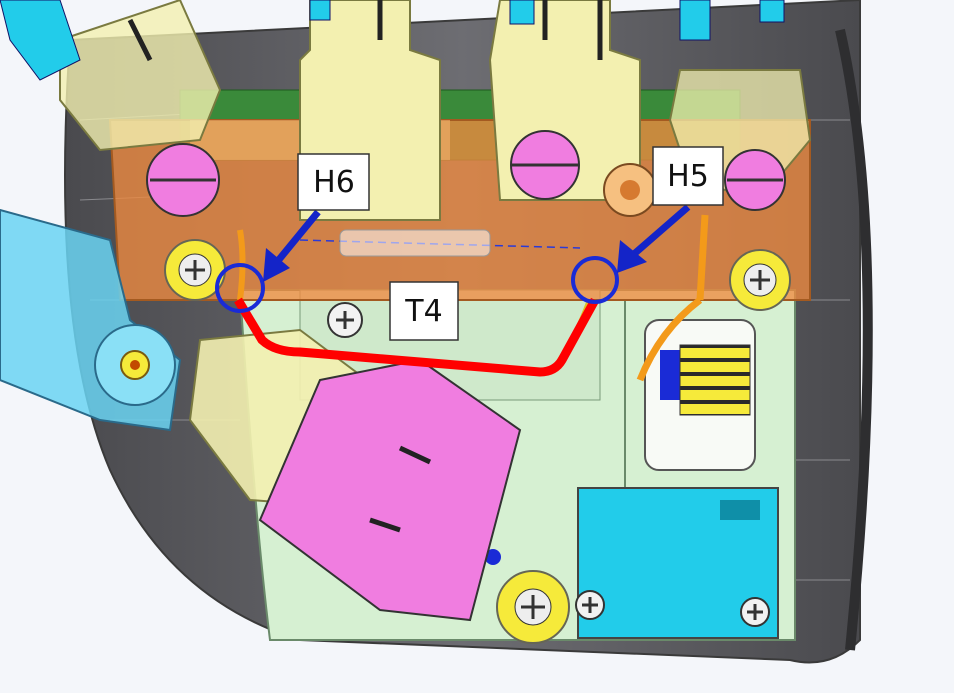 The width and height of the screenshot is (954, 693). I want to click on label-h5: H5, so click(688, 176).